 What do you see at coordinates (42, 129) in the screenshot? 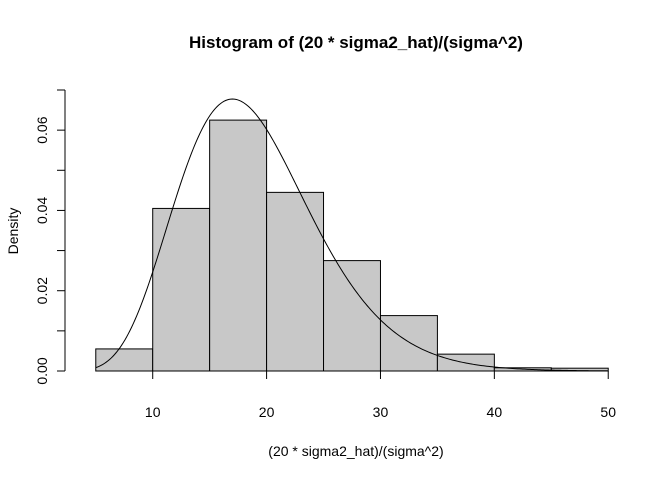
I see `y-tick-label: 0.06` at bounding box center [42, 129].